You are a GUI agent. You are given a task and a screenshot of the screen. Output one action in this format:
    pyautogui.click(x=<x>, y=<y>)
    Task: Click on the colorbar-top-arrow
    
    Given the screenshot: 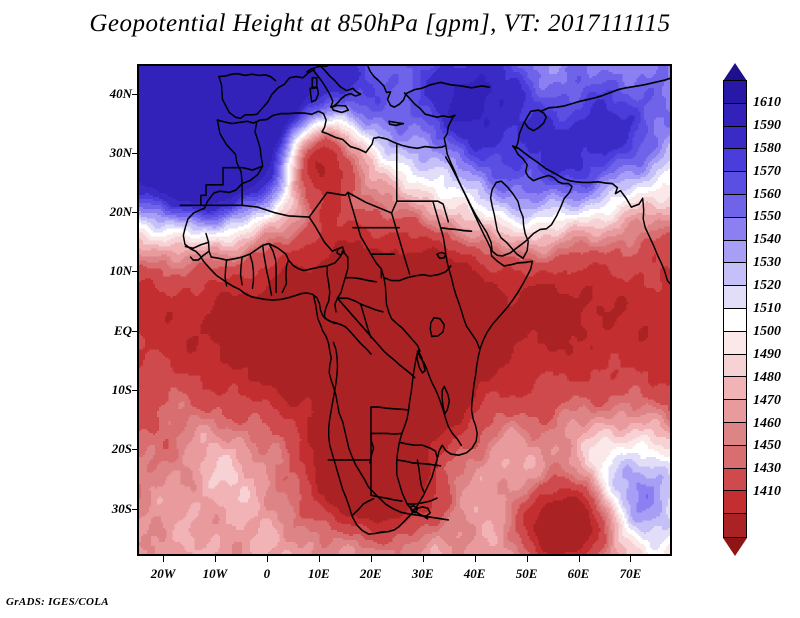 What is the action you would take?
    pyautogui.click(x=735, y=72)
    